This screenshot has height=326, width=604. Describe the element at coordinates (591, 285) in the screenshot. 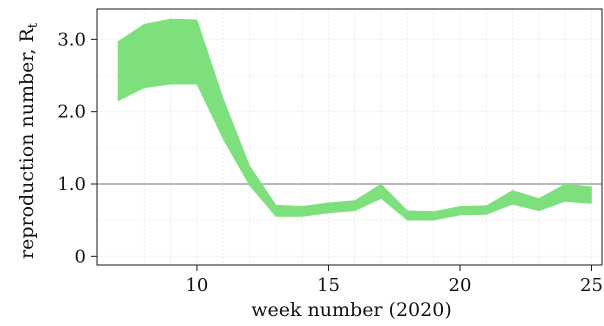

I see `x-tick-label-25: 25` at that location.